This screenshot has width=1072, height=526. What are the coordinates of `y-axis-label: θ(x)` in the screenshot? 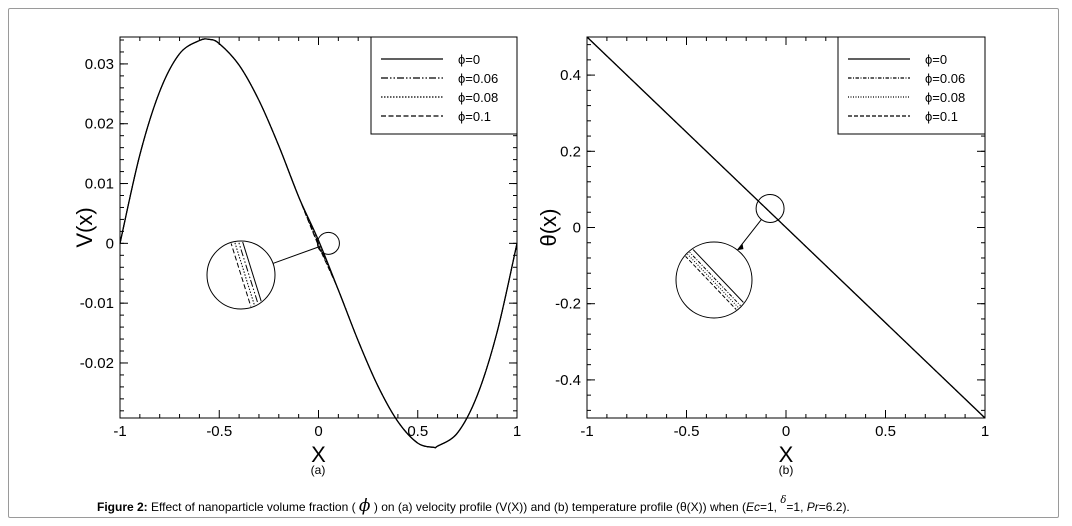 It's located at (548, 228).